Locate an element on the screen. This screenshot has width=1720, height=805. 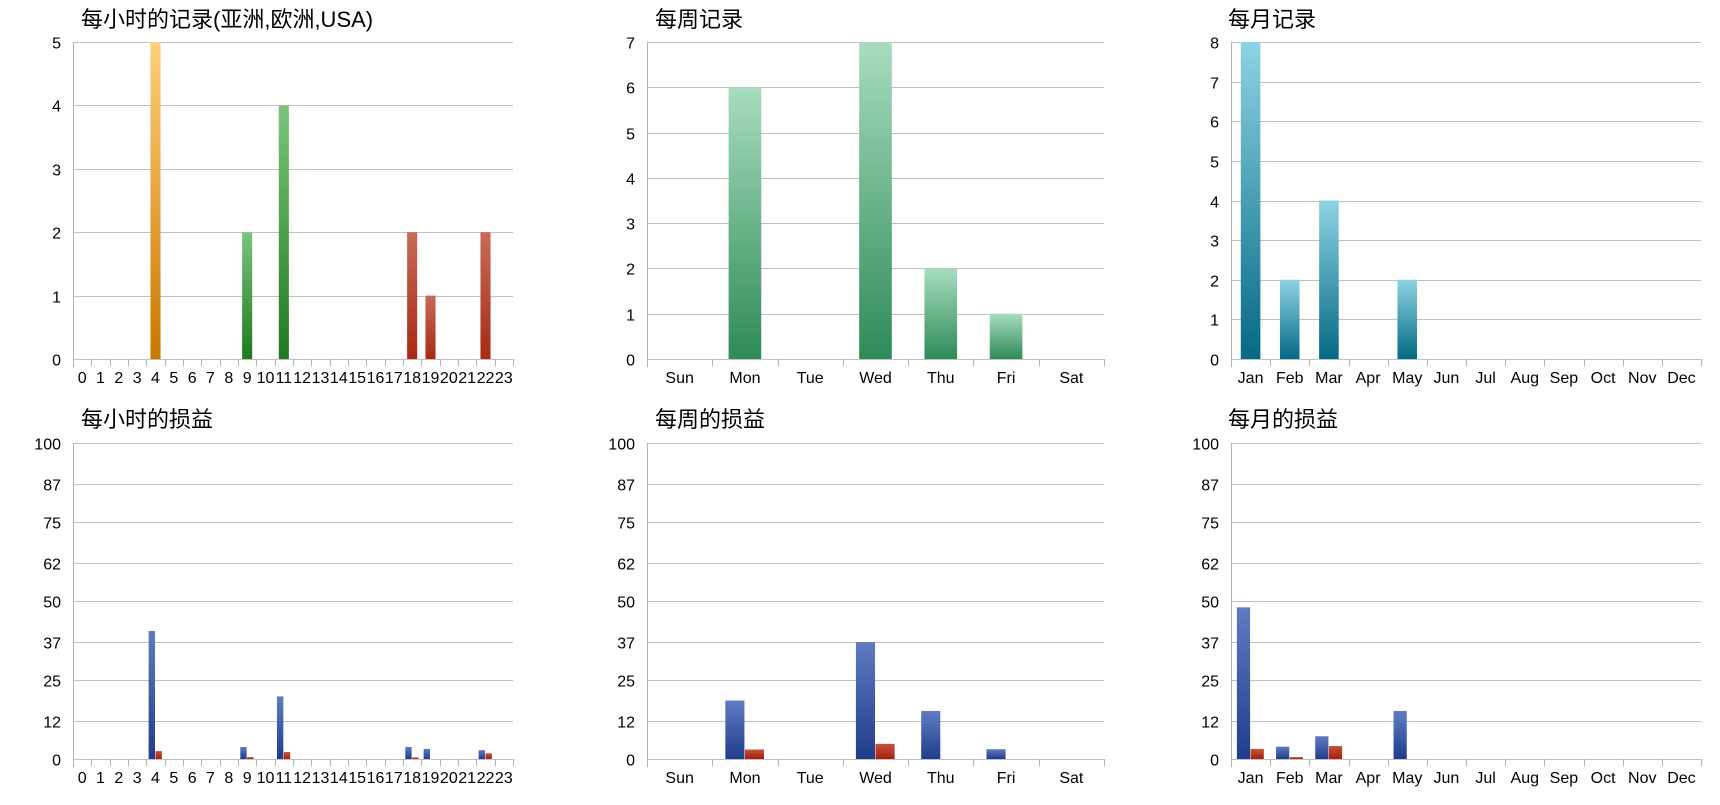
x-tick-label: Tue is located at coordinates (810, 778).